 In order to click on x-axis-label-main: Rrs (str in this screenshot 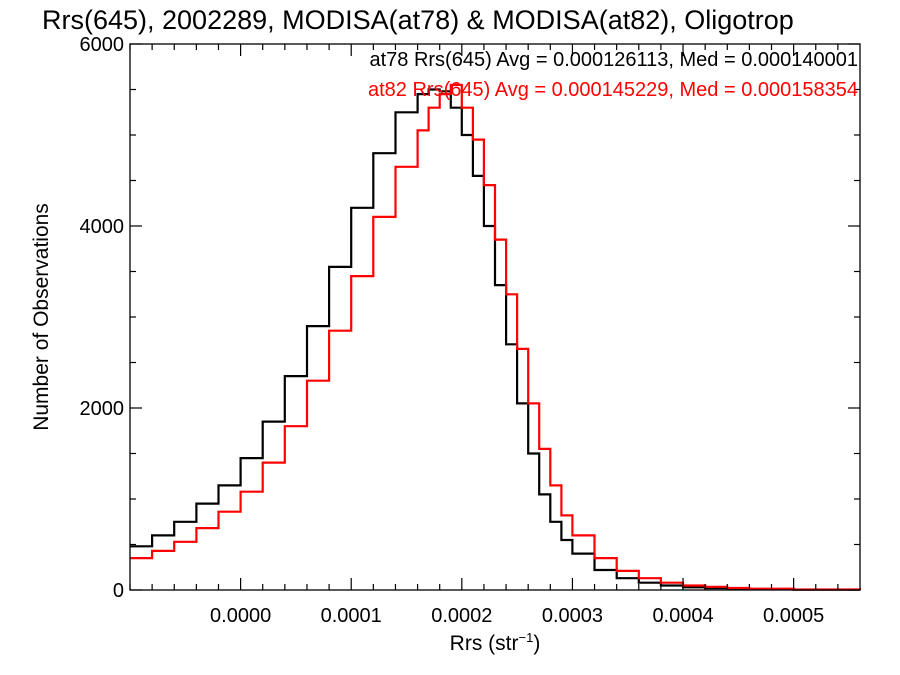, I will do `click(484, 643)`.